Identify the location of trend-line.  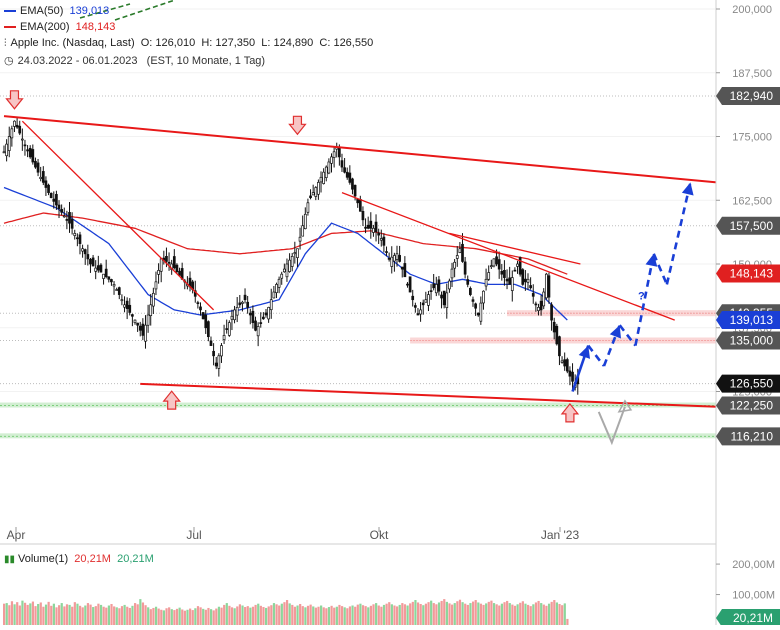
(360, 149).